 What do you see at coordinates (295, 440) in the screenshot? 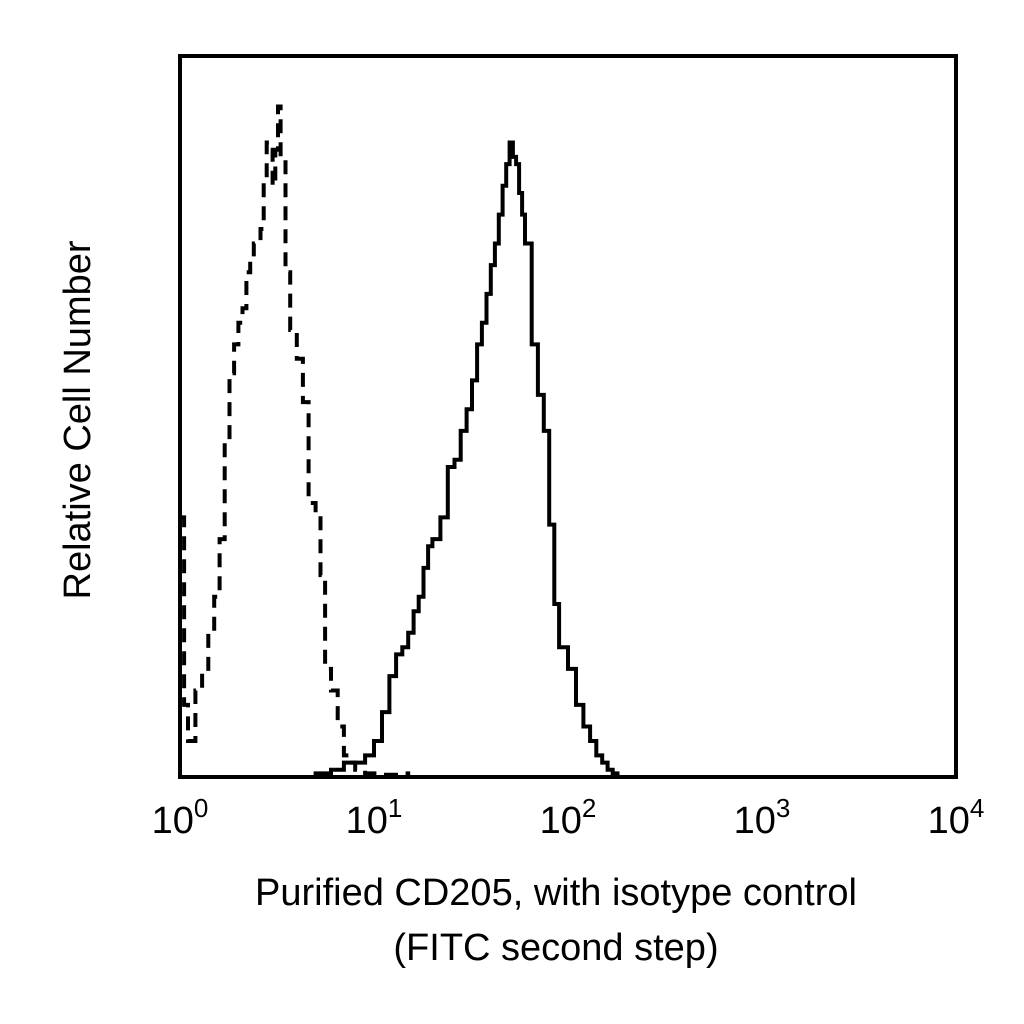
I see `isotype-control-histogram` at bounding box center [295, 440].